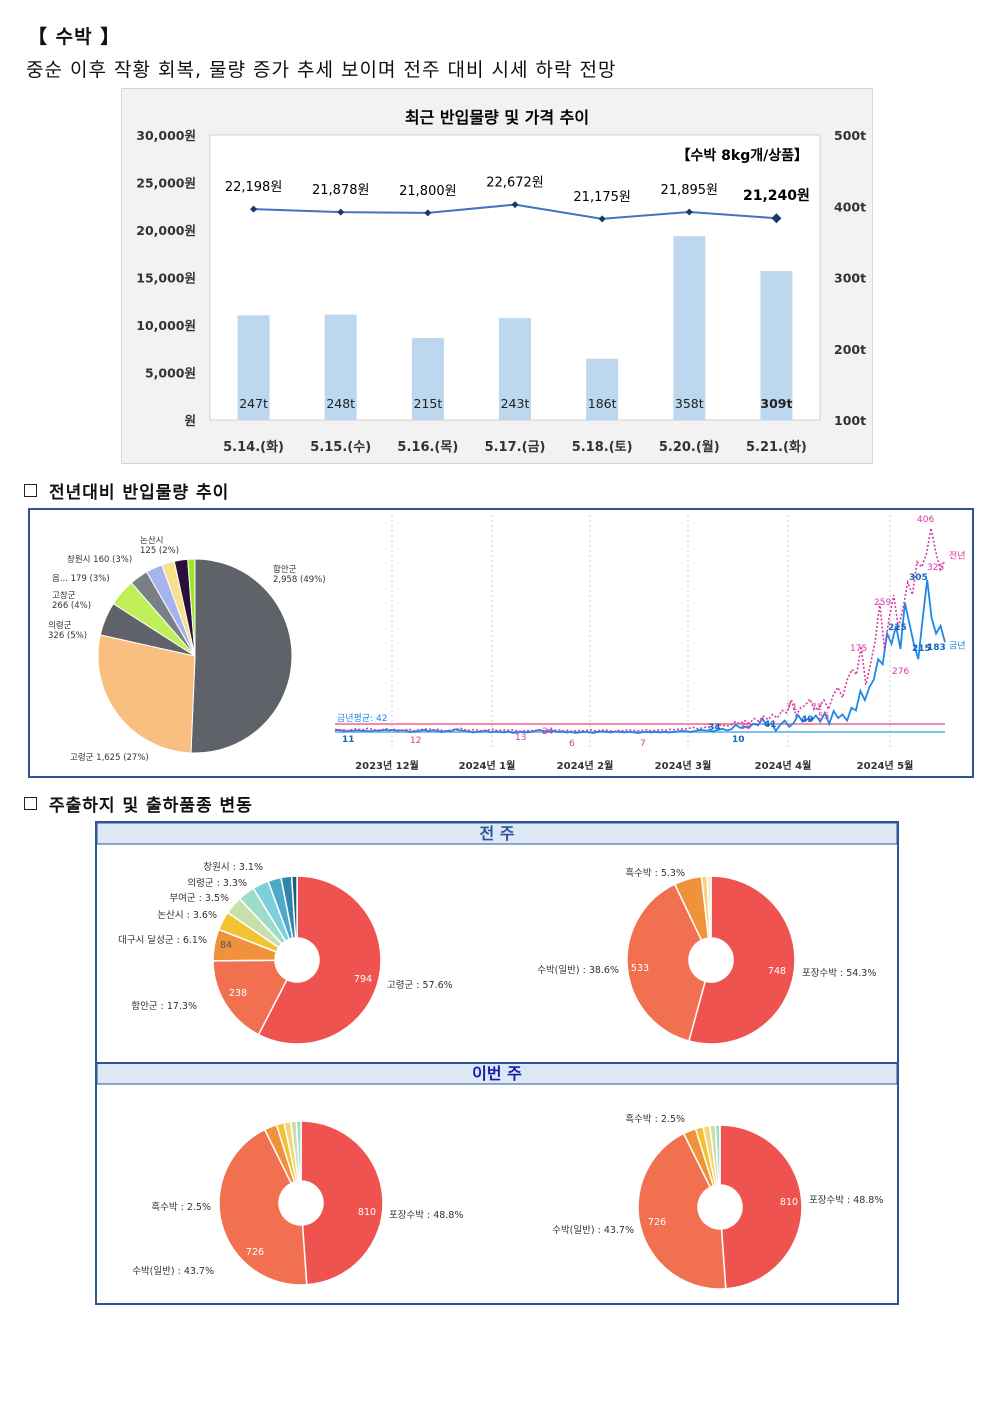 The height and width of the screenshot is (1403, 992). I want to click on pie-label: 함안군 2,958 (49%), so click(299, 574).